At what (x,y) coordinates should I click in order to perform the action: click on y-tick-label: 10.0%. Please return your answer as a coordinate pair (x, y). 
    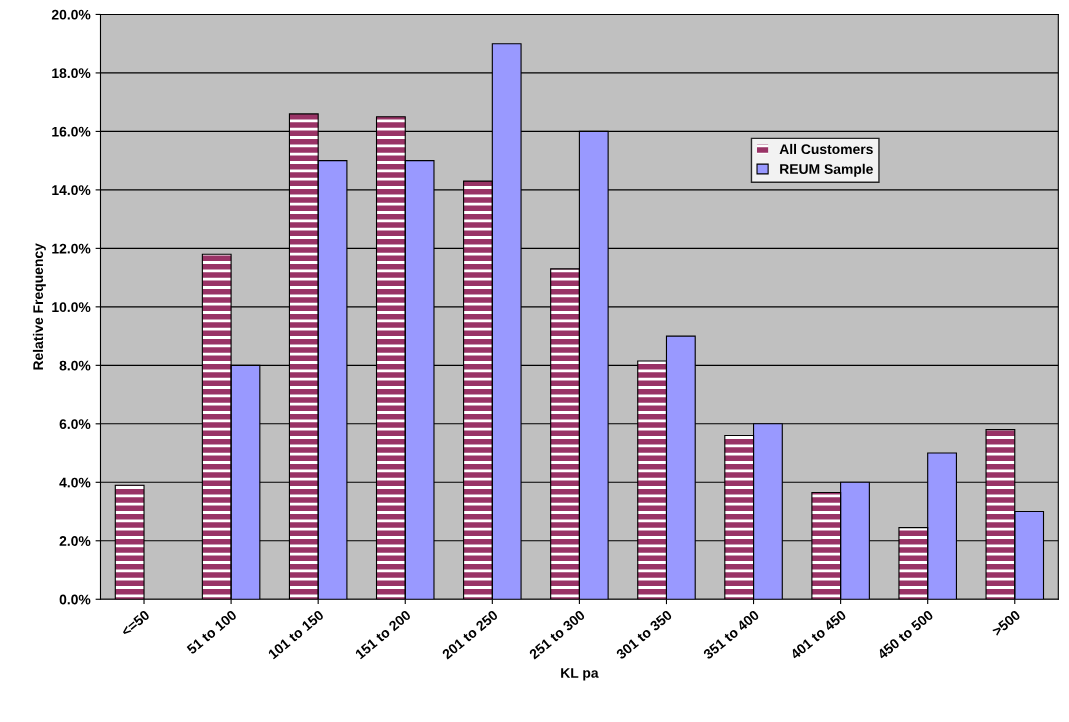
    Looking at the image, I should click on (71, 307).